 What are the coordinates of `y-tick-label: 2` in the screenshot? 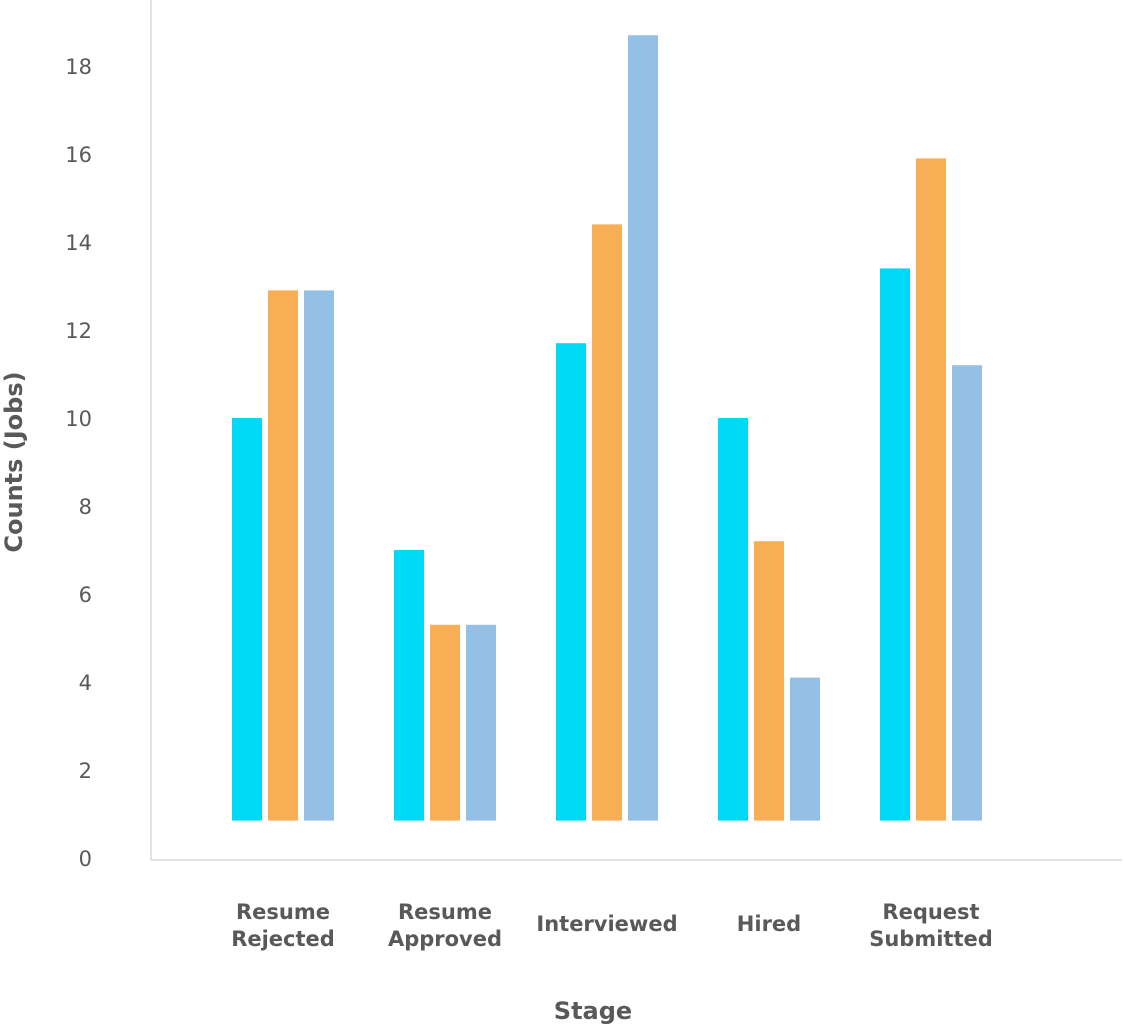 It's located at (85, 771).